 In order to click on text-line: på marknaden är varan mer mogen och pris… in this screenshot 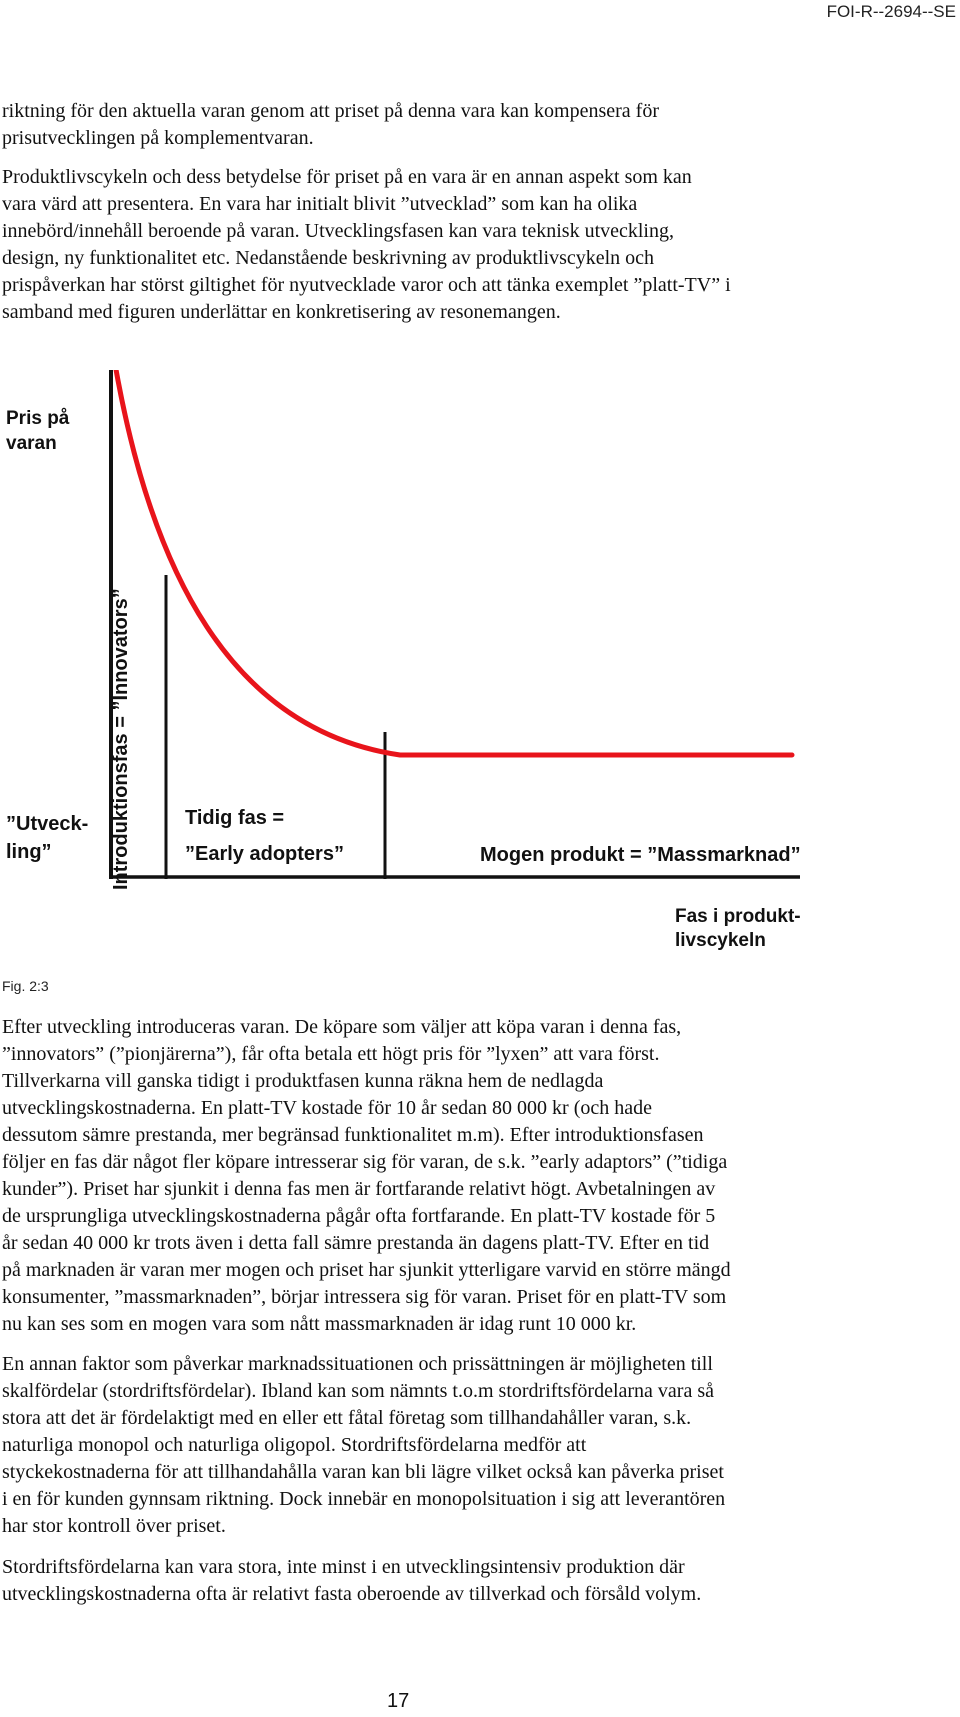, I will do `click(366, 1270)`.